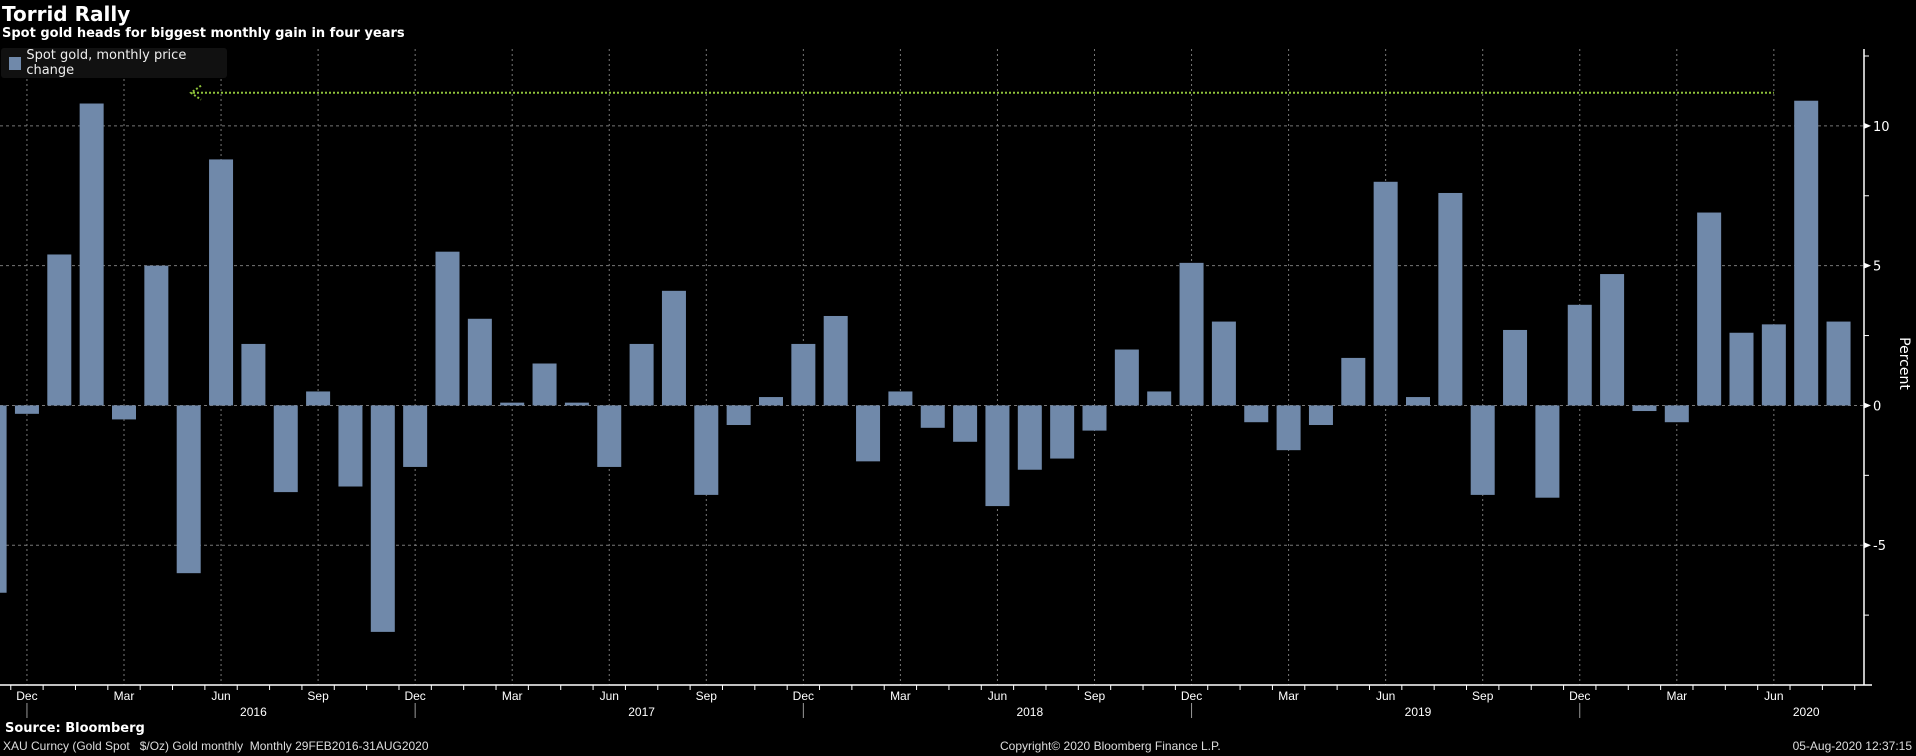 This screenshot has height=756, width=1916. I want to click on timestamp: 05-Aug-2020 12:37:15, so click(1852, 746).